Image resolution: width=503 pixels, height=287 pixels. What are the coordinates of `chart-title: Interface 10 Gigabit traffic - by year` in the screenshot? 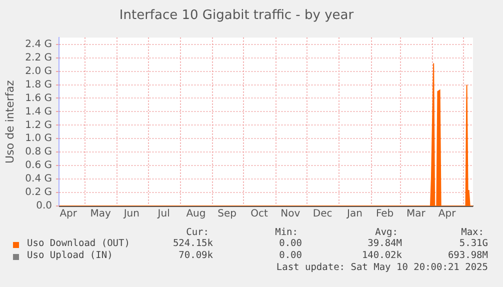 It's located at (236, 16).